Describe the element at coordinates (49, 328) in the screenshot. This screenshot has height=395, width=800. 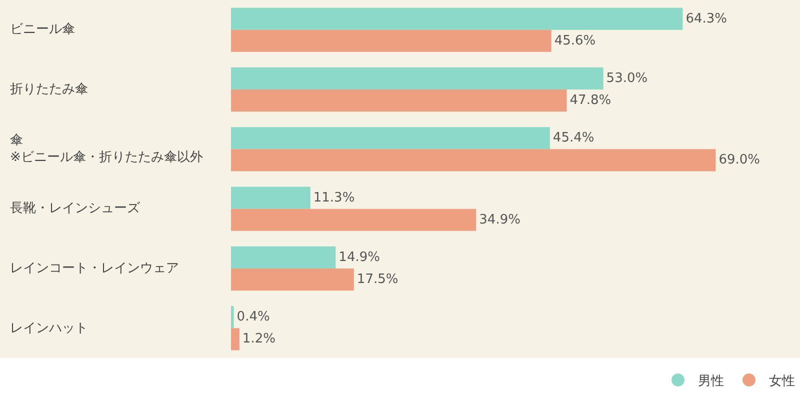
I see `y-tick-label: レインハット` at that location.